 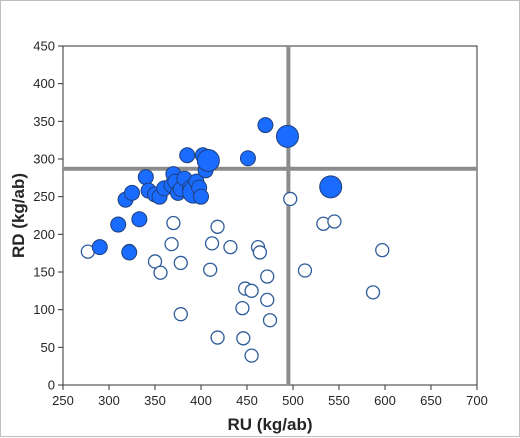 I want to click on y-axis-title: RD (kg/ab), so click(x=18, y=215).